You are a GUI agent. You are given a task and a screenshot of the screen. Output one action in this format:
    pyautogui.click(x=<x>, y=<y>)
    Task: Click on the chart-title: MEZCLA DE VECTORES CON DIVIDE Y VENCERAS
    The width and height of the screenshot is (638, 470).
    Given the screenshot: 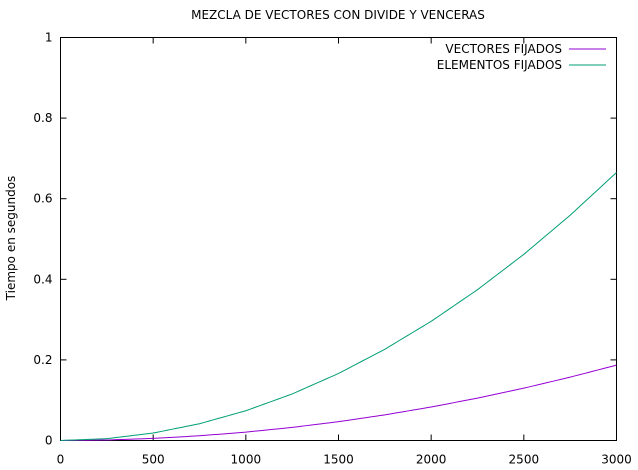 What is the action you would take?
    pyautogui.click(x=338, y=15)
    